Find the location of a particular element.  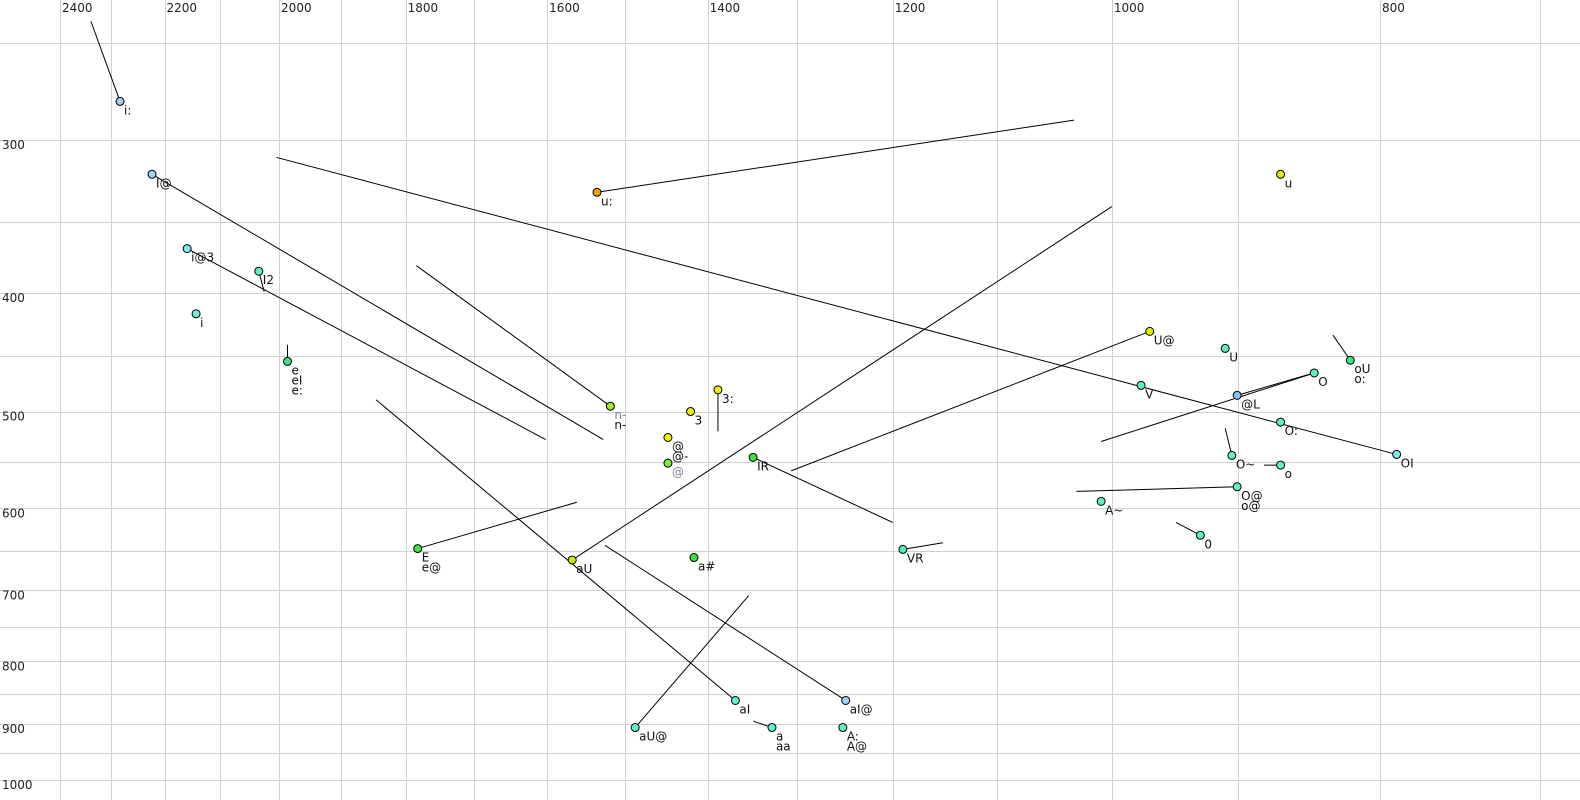

vowel-point: @@- is located at coordinates (675, 447).